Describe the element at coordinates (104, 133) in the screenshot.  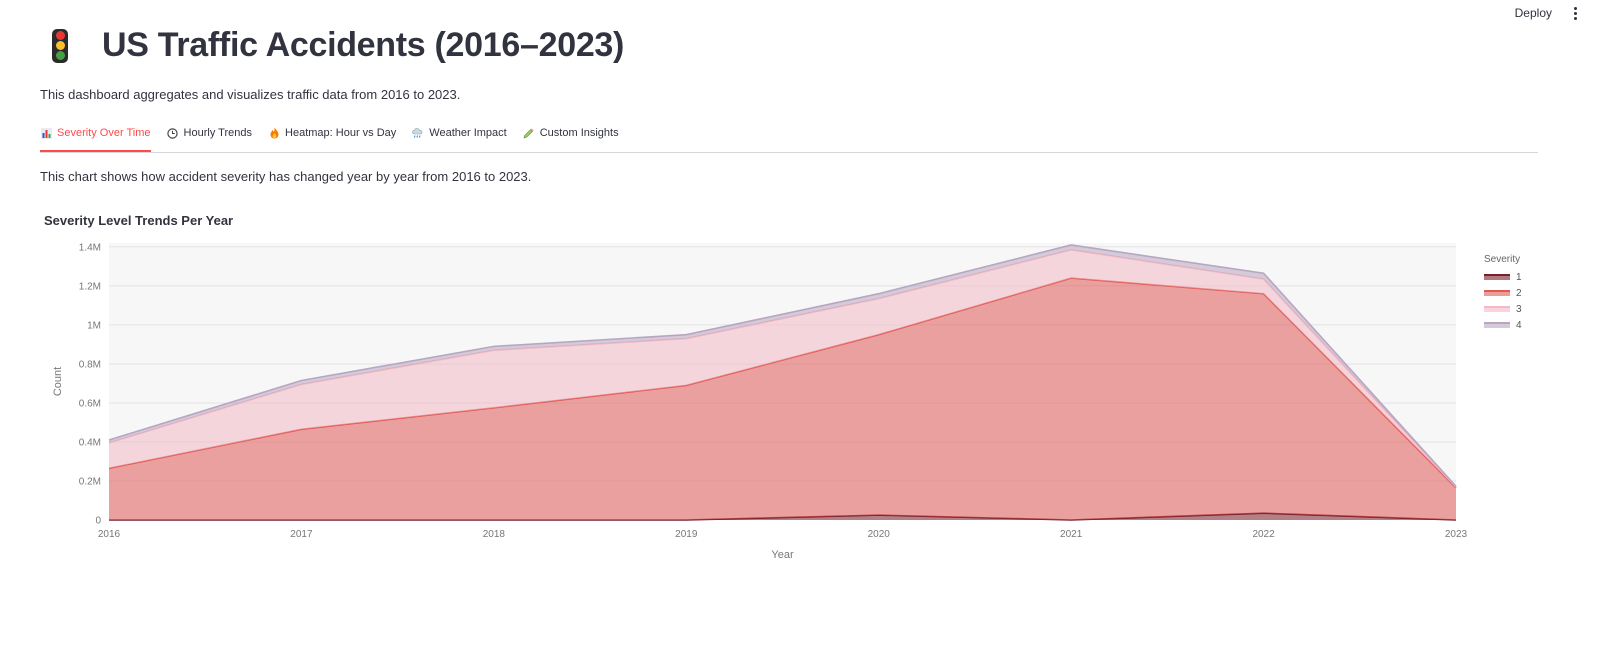
I see `tab-label: Severity Over Time` at that location.